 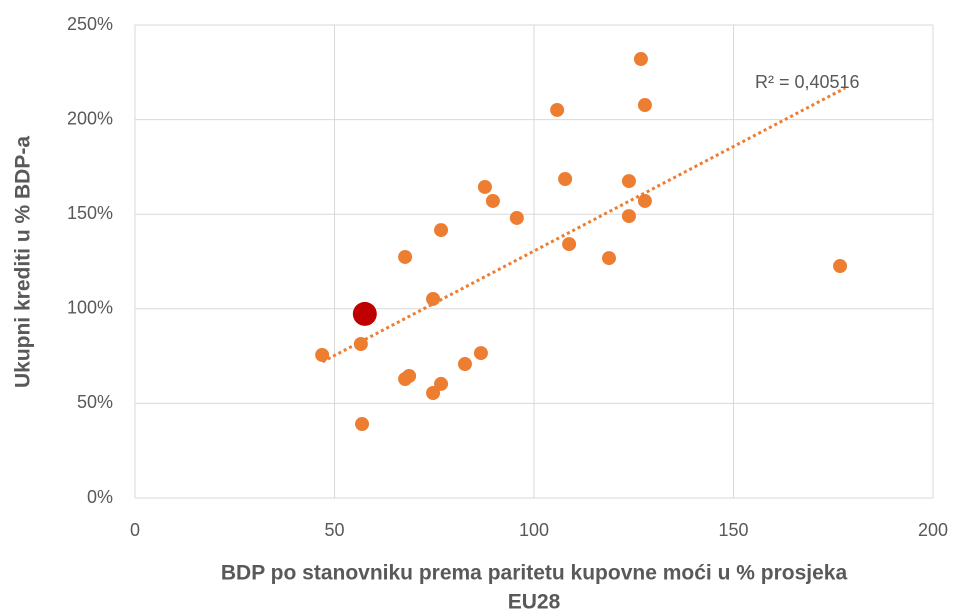 I want to click on x-tick-label: 0, so click(x=135, y=530).